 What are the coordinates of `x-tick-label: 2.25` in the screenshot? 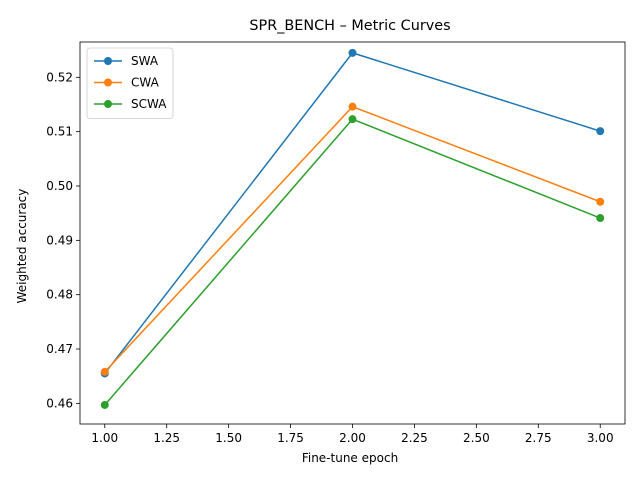 It's located at (414, 438).